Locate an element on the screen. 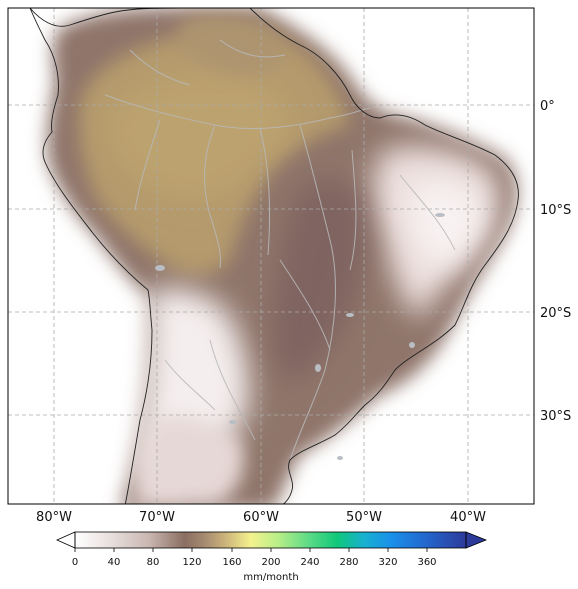 The image size is (578, 589). field-central-band is located at coordinates (319, 282).